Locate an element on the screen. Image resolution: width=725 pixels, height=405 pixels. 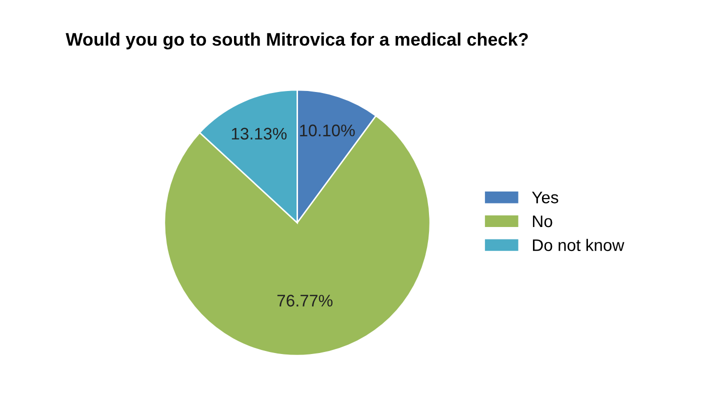
legend-label: Yes is located at coordinates (545, 198).